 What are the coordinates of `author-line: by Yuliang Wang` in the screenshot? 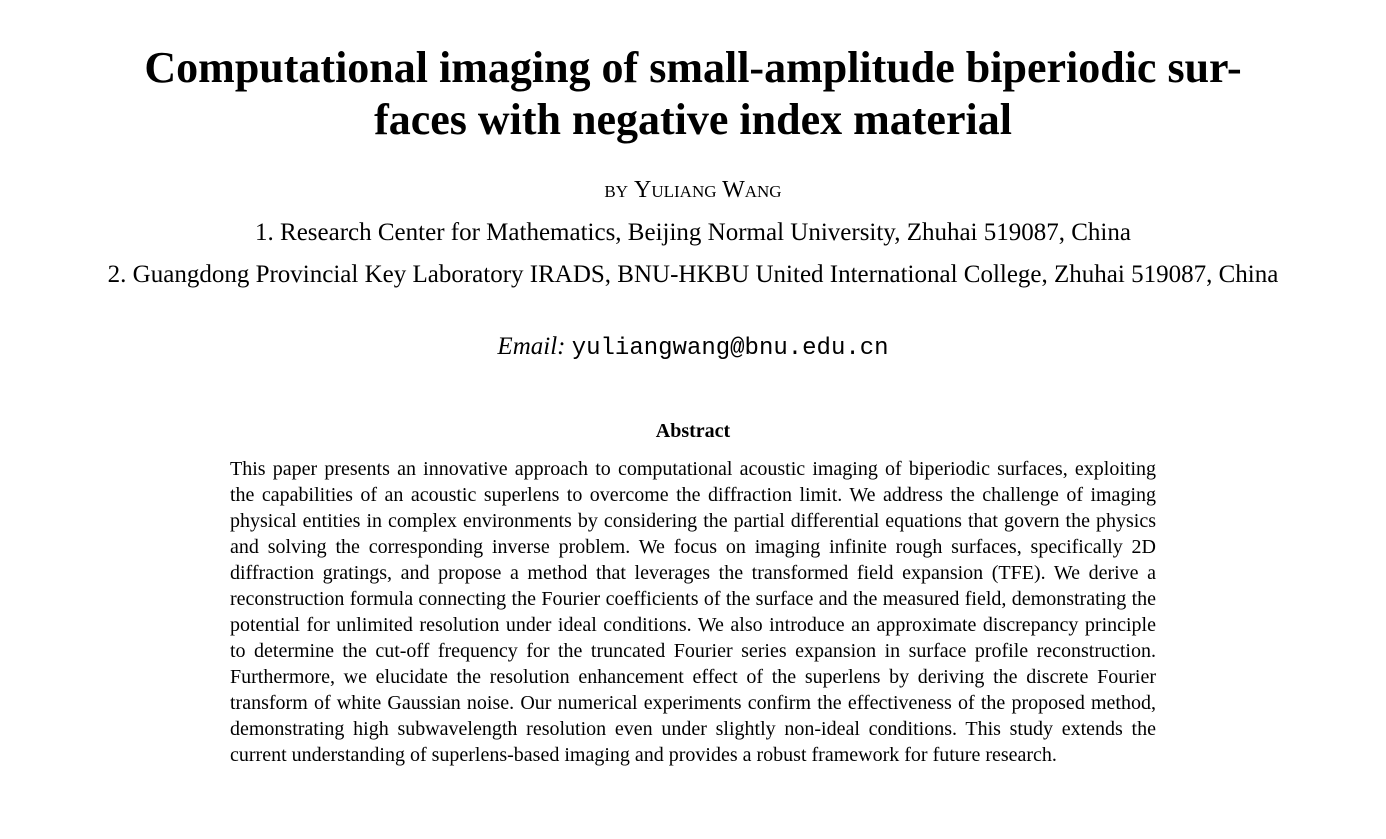 It's located at (693, 190).